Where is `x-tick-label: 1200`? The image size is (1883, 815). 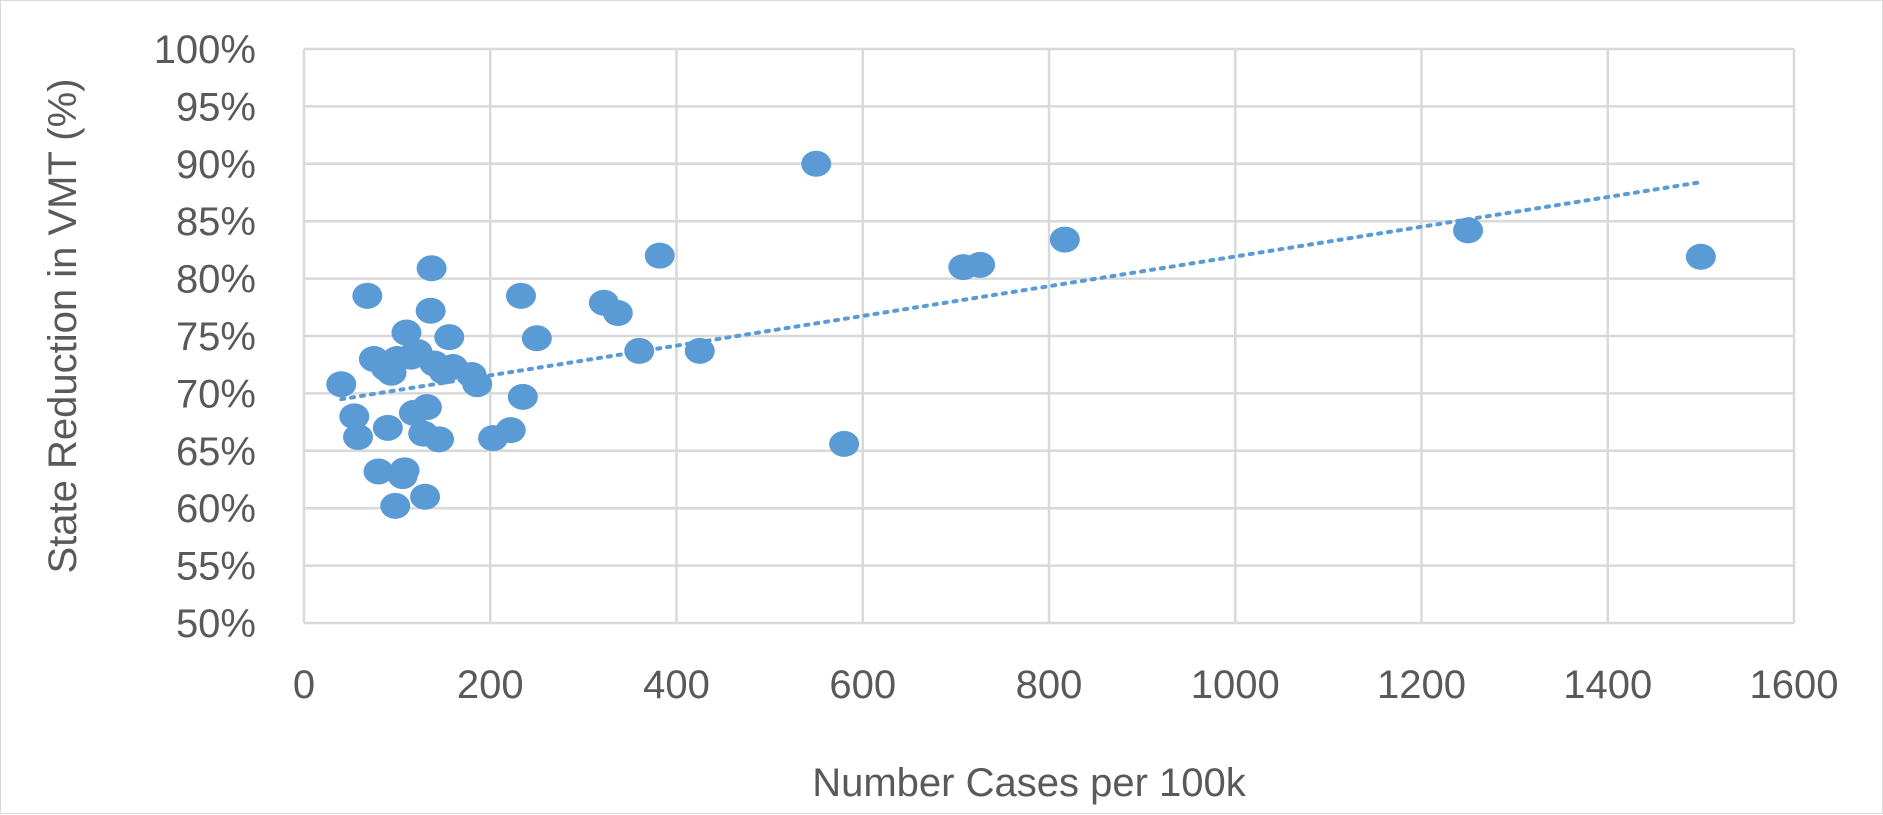 x-tick-label: 1200 is located at coordinates (1421, 685).